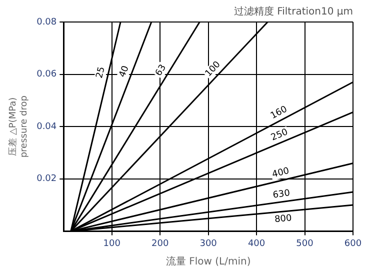 The width and height of the screenshot is (371, 276). Describe the element at coordinates (283, 220) in the screenshot. I see `text: 800` at that location.